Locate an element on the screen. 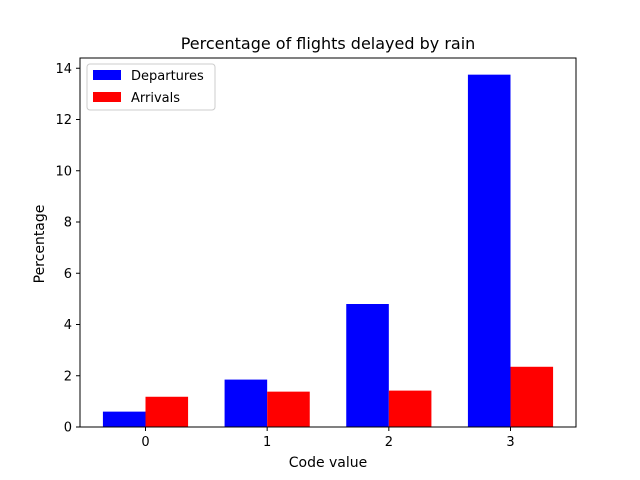  y-tick-label: 10 is located at coordinates (63, 171).